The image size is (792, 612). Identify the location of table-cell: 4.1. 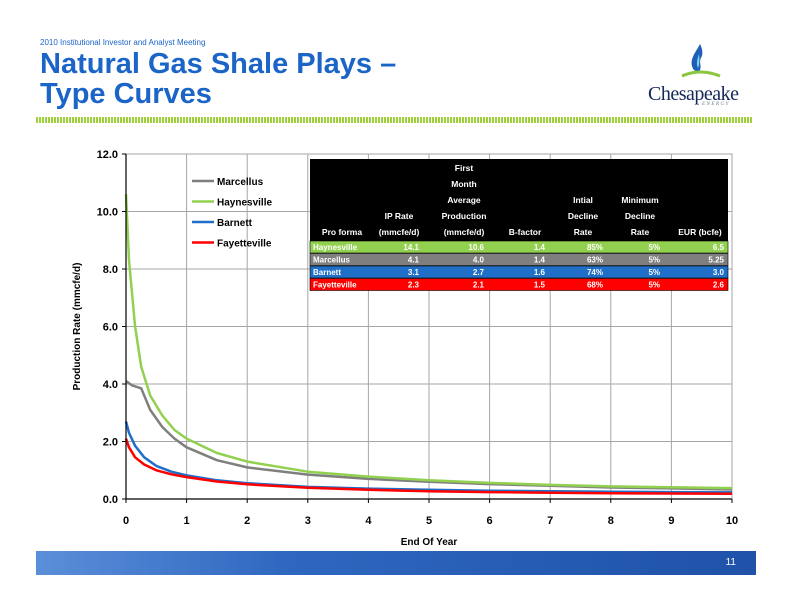
(414, 260).